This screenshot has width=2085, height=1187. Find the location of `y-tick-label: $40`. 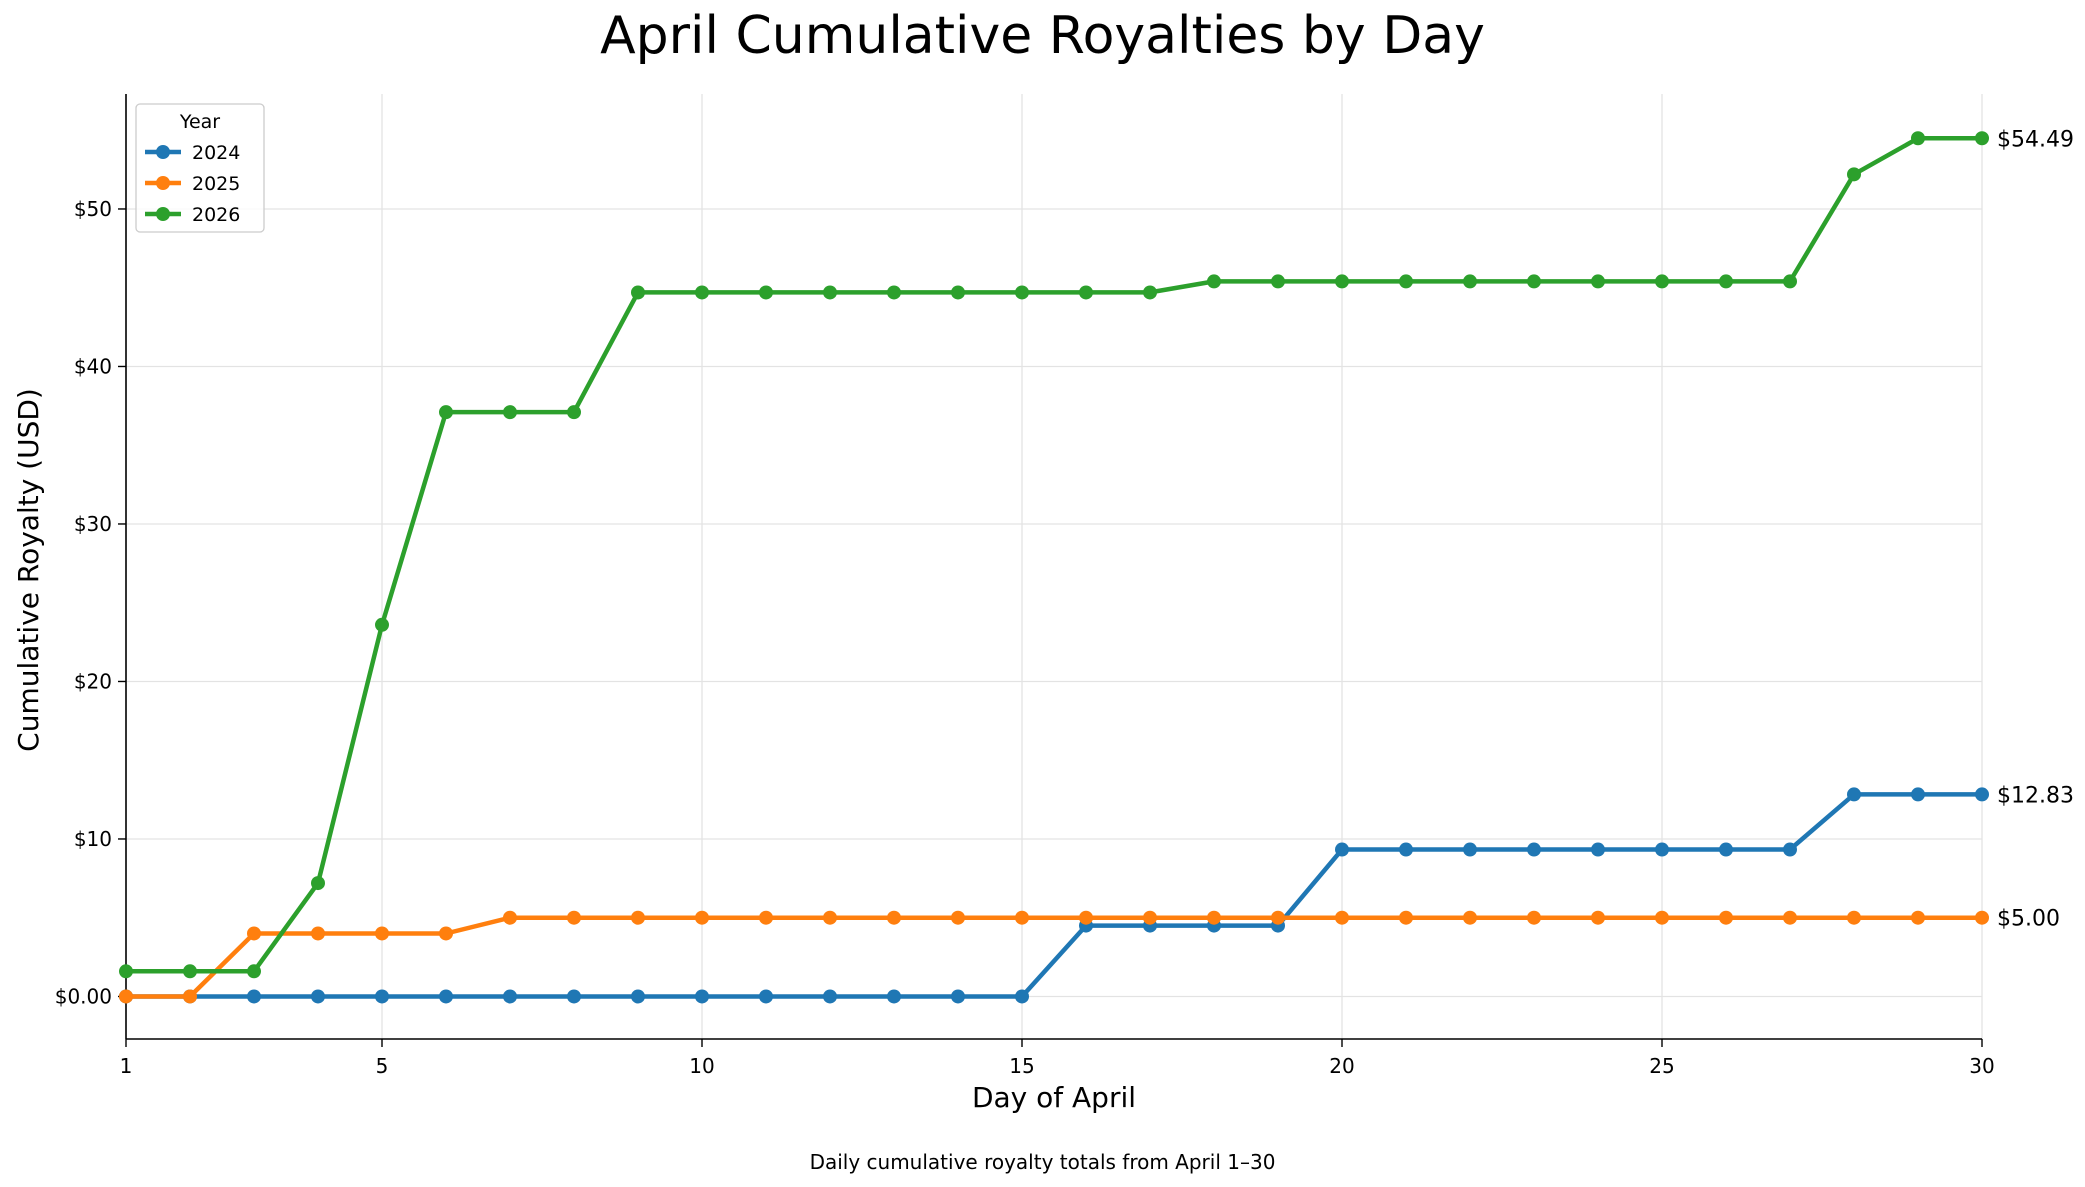

y-tick-label: $40 is located at coordinates (93, 366).